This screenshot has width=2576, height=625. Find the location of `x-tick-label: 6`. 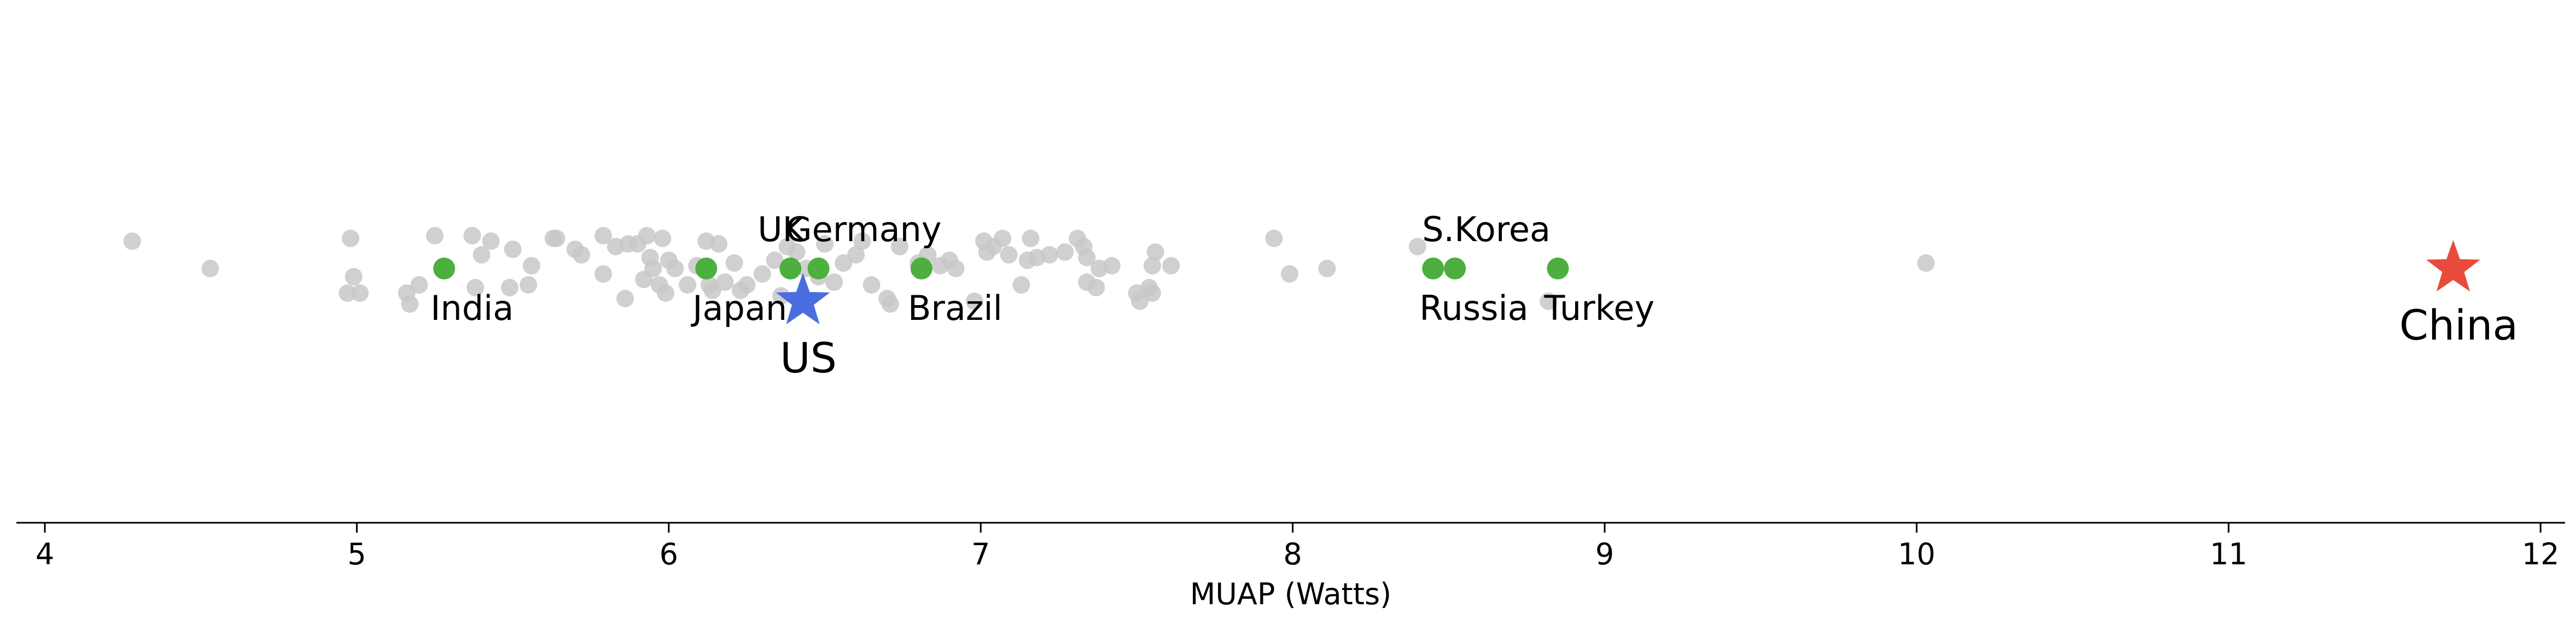

x-tick-label: 6 is located at coordinates (669, 554).